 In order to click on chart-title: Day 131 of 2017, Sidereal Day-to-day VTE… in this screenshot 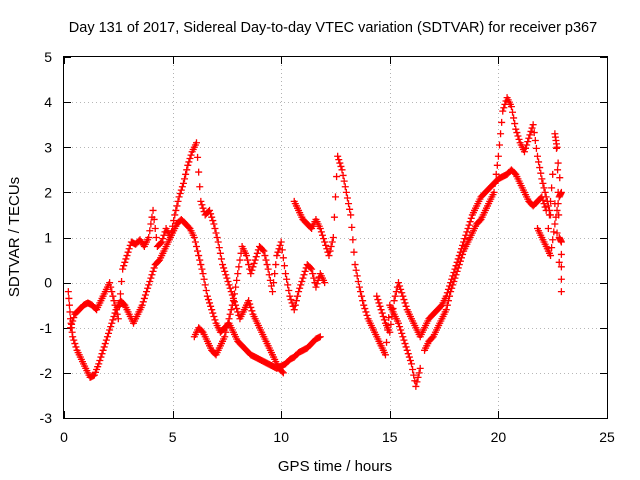, I will do `click(333, 28)`.